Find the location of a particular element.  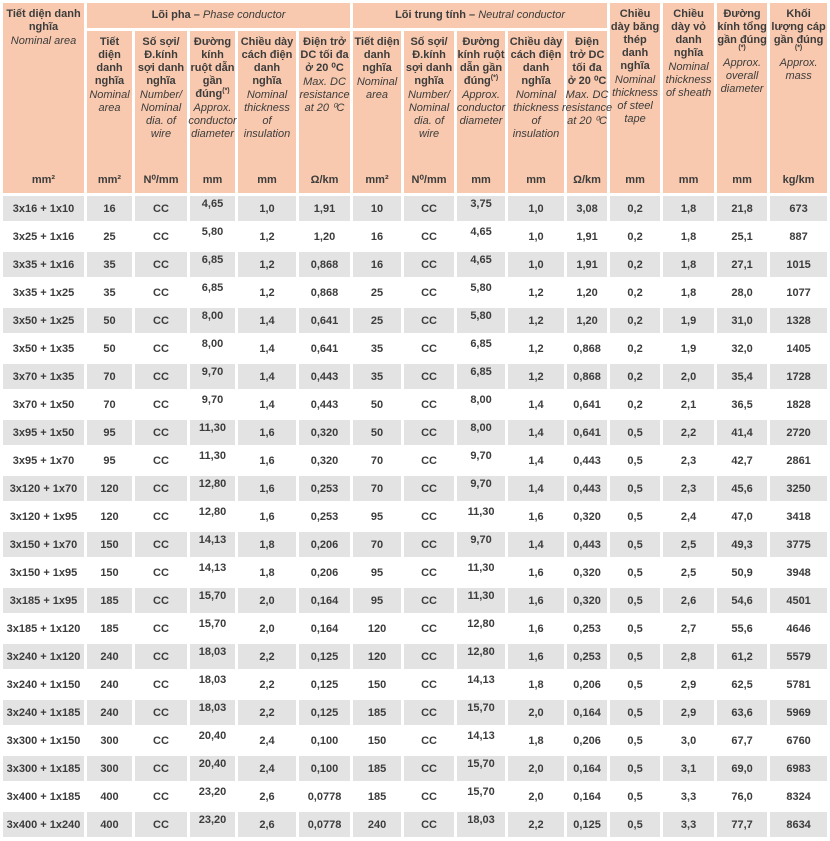

cell-nominal-area: 3x300 + 1x150 is located at coordinates (43, 740).